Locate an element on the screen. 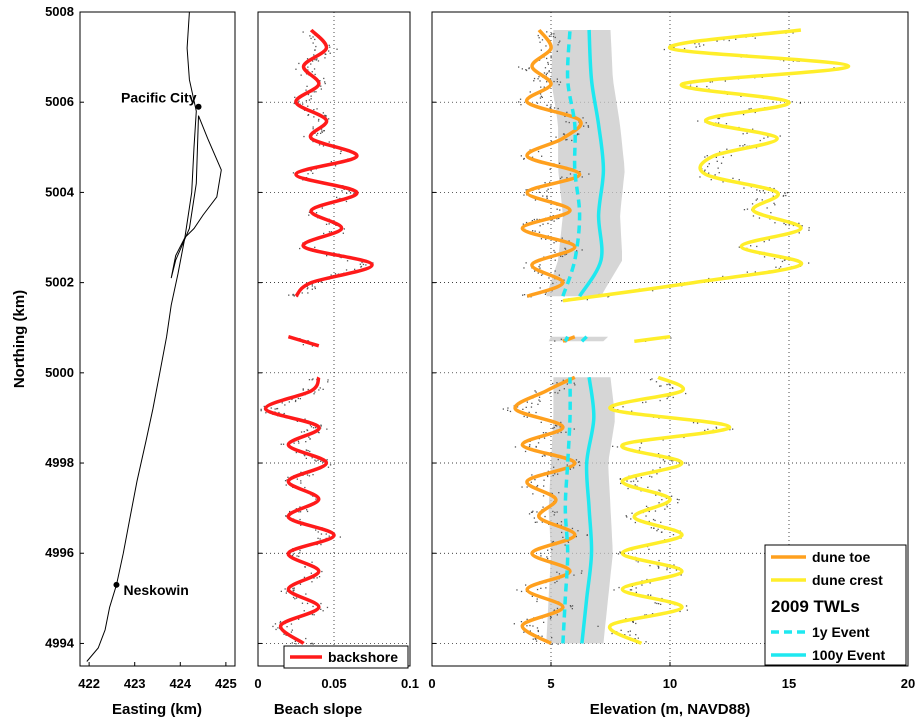  series-dune-crest-line is located at coordinates (706, 165).